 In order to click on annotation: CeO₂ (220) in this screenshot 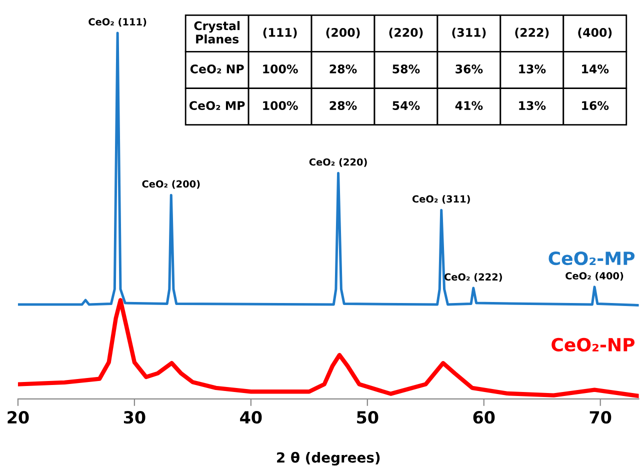, I will do `click(338, 162)`.